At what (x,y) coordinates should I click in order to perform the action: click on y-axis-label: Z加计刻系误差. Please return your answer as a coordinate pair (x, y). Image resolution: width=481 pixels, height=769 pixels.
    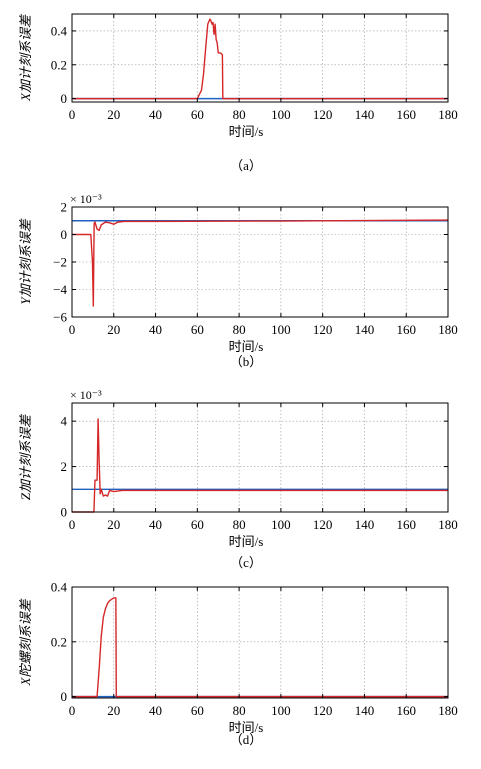
    Looking at the image, I should click on (25, 456).